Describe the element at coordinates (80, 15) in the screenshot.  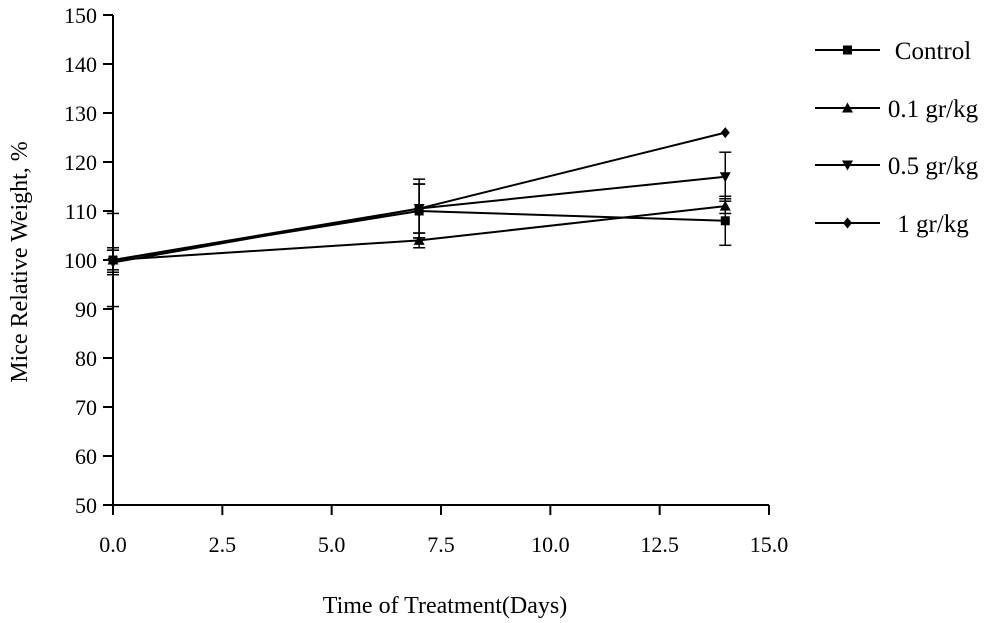
I see `y-tick-label: 150` at that location.